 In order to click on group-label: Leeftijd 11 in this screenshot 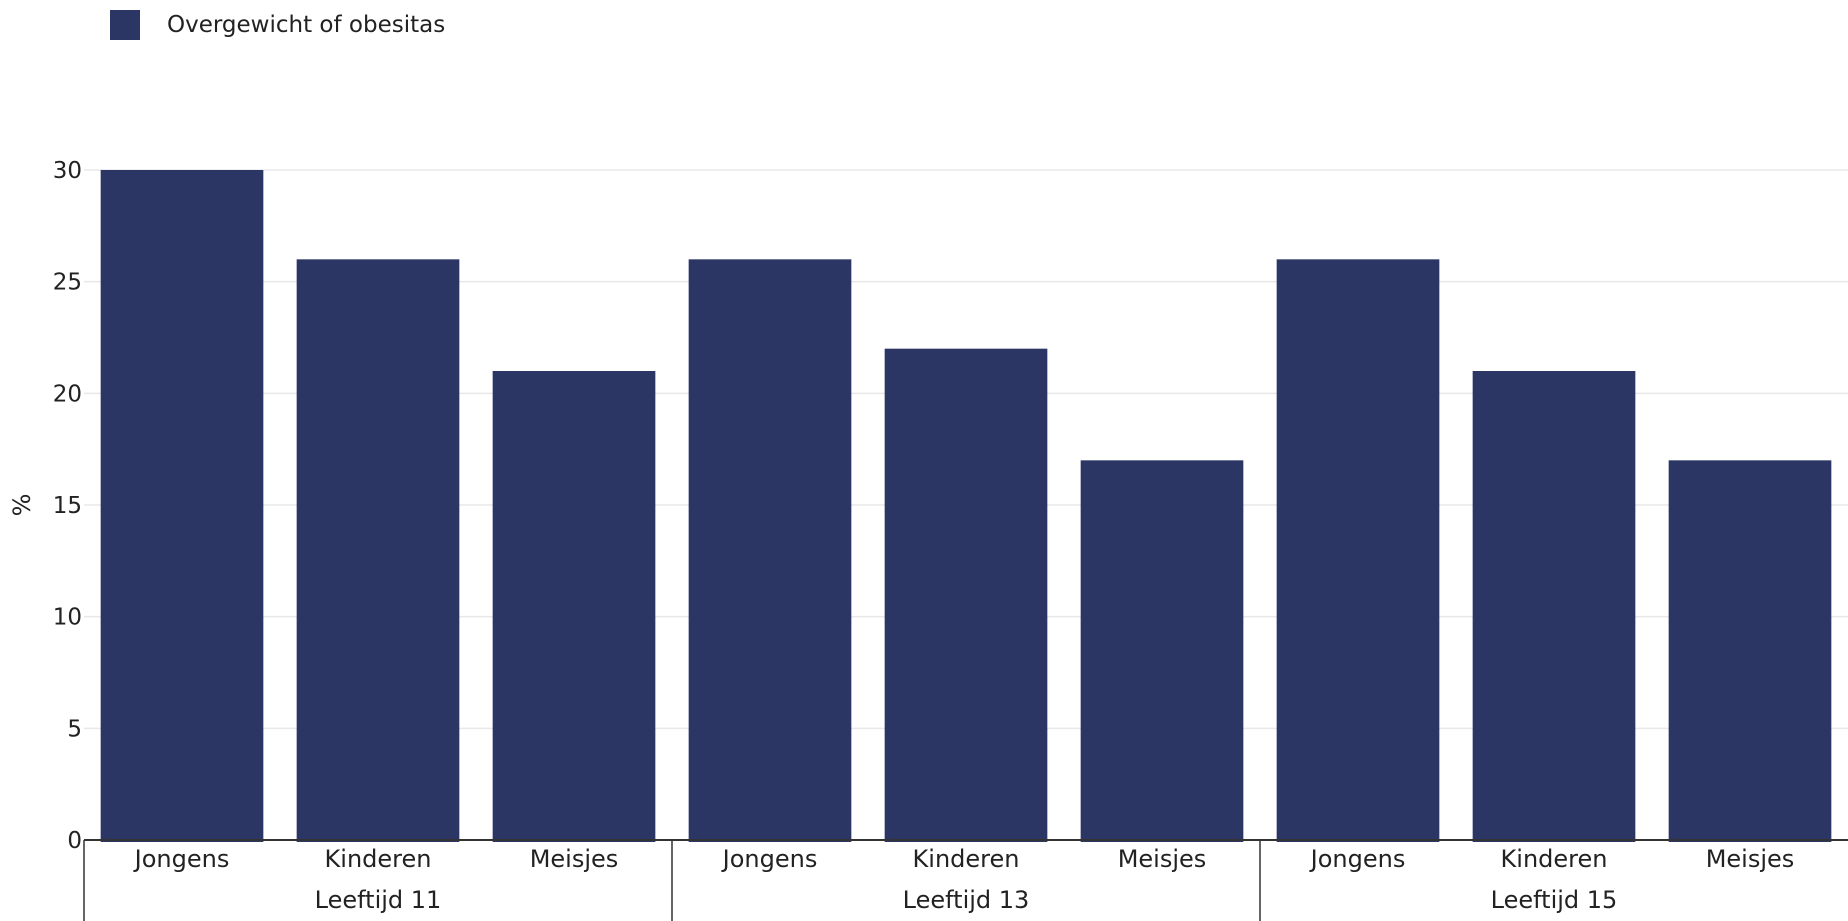, I will do `click(378, 900)`.